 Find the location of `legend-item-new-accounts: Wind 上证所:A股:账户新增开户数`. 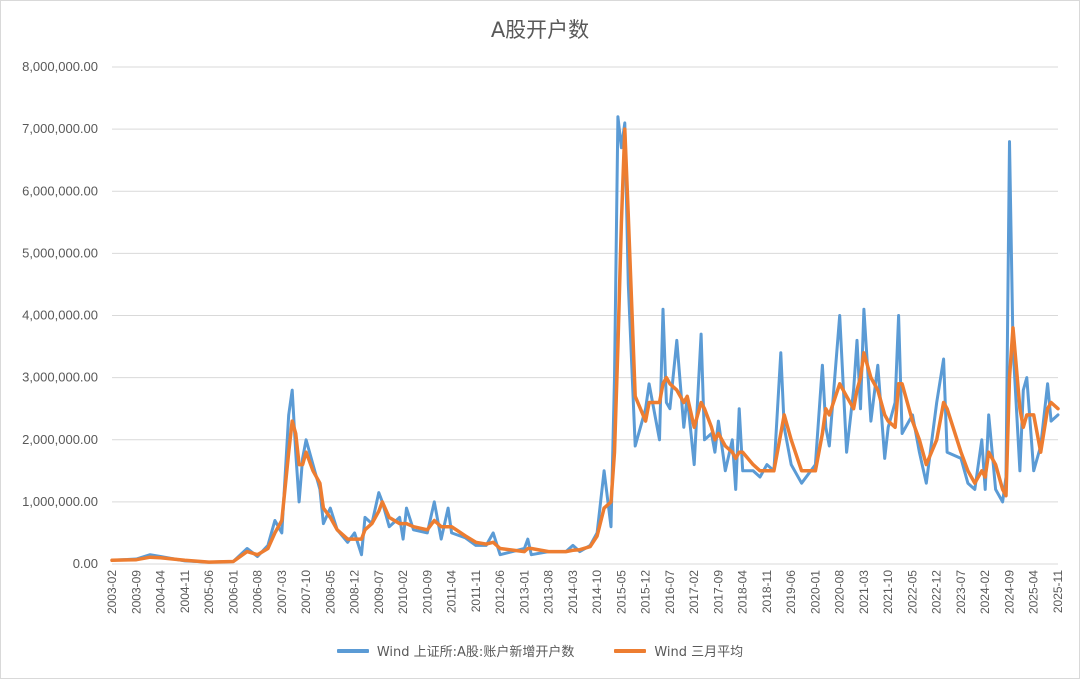

legend-item-new-accounts: Wind 上证所:A股:账户新增开户数 is located at coordinates (455, 650).